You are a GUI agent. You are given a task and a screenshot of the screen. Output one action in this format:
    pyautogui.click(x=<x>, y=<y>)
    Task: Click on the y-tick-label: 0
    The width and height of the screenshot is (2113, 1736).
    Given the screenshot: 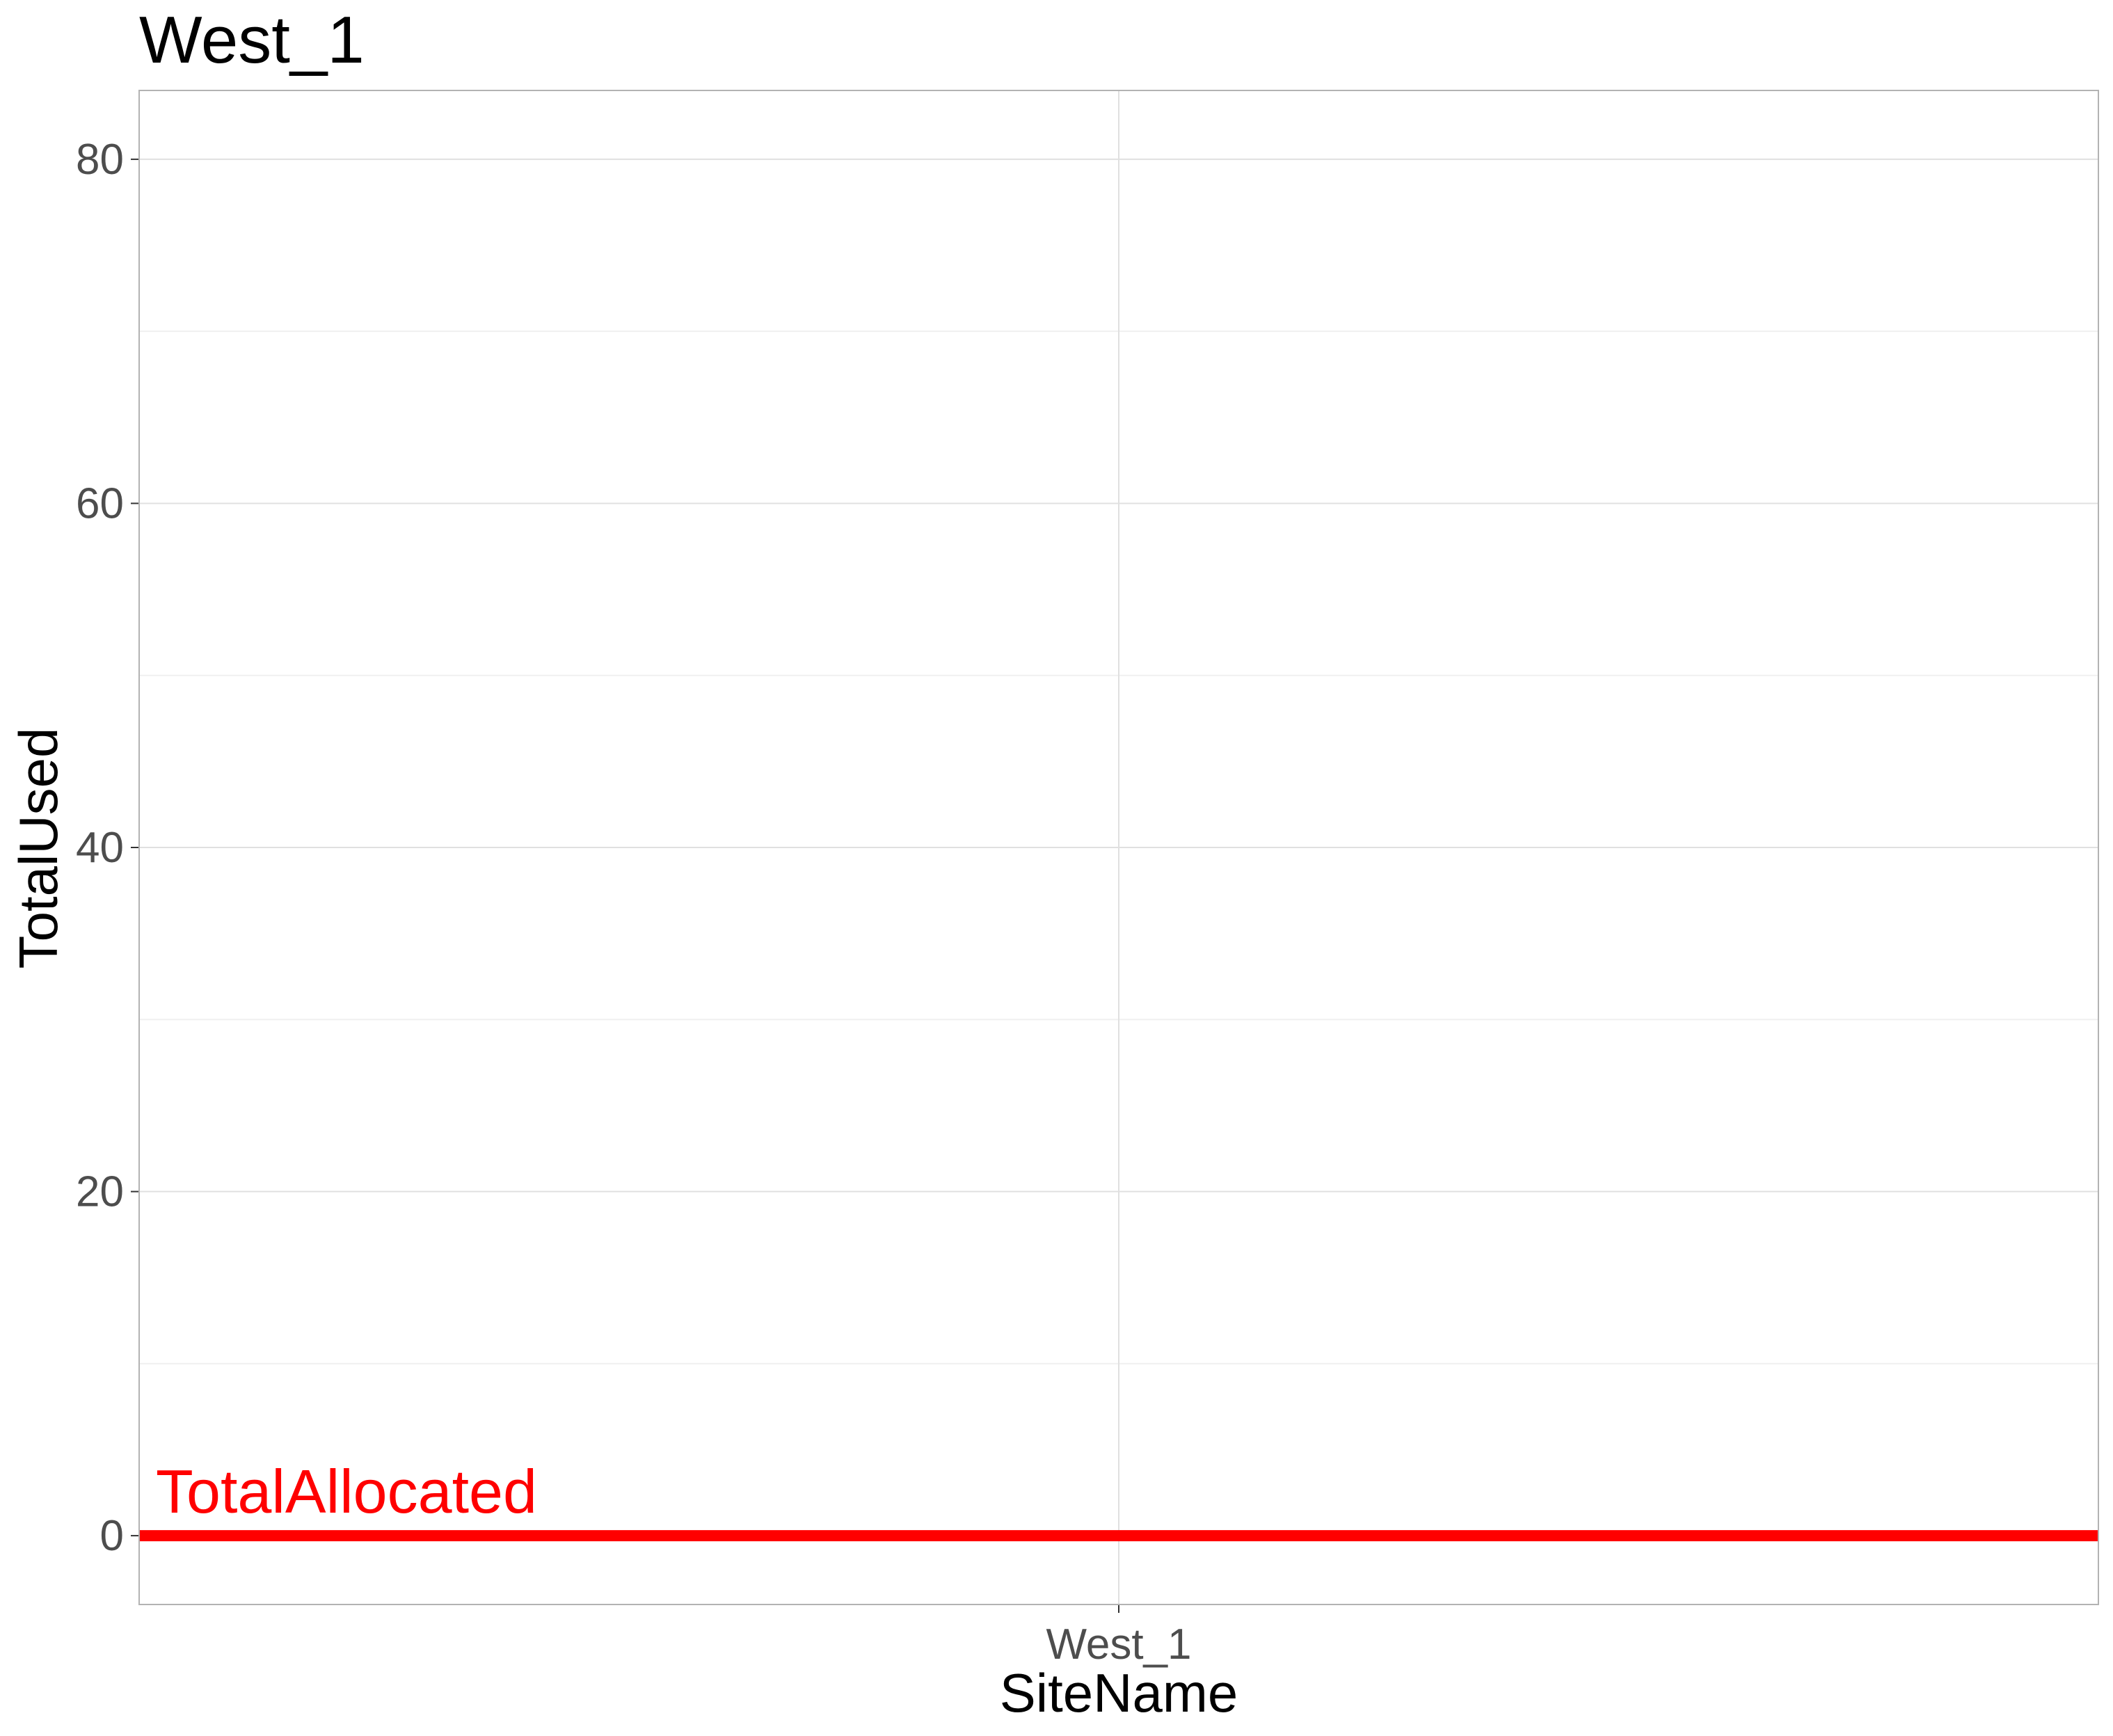 What is the action you would take?
    pyautogui.click(x=112, y=1536)
    